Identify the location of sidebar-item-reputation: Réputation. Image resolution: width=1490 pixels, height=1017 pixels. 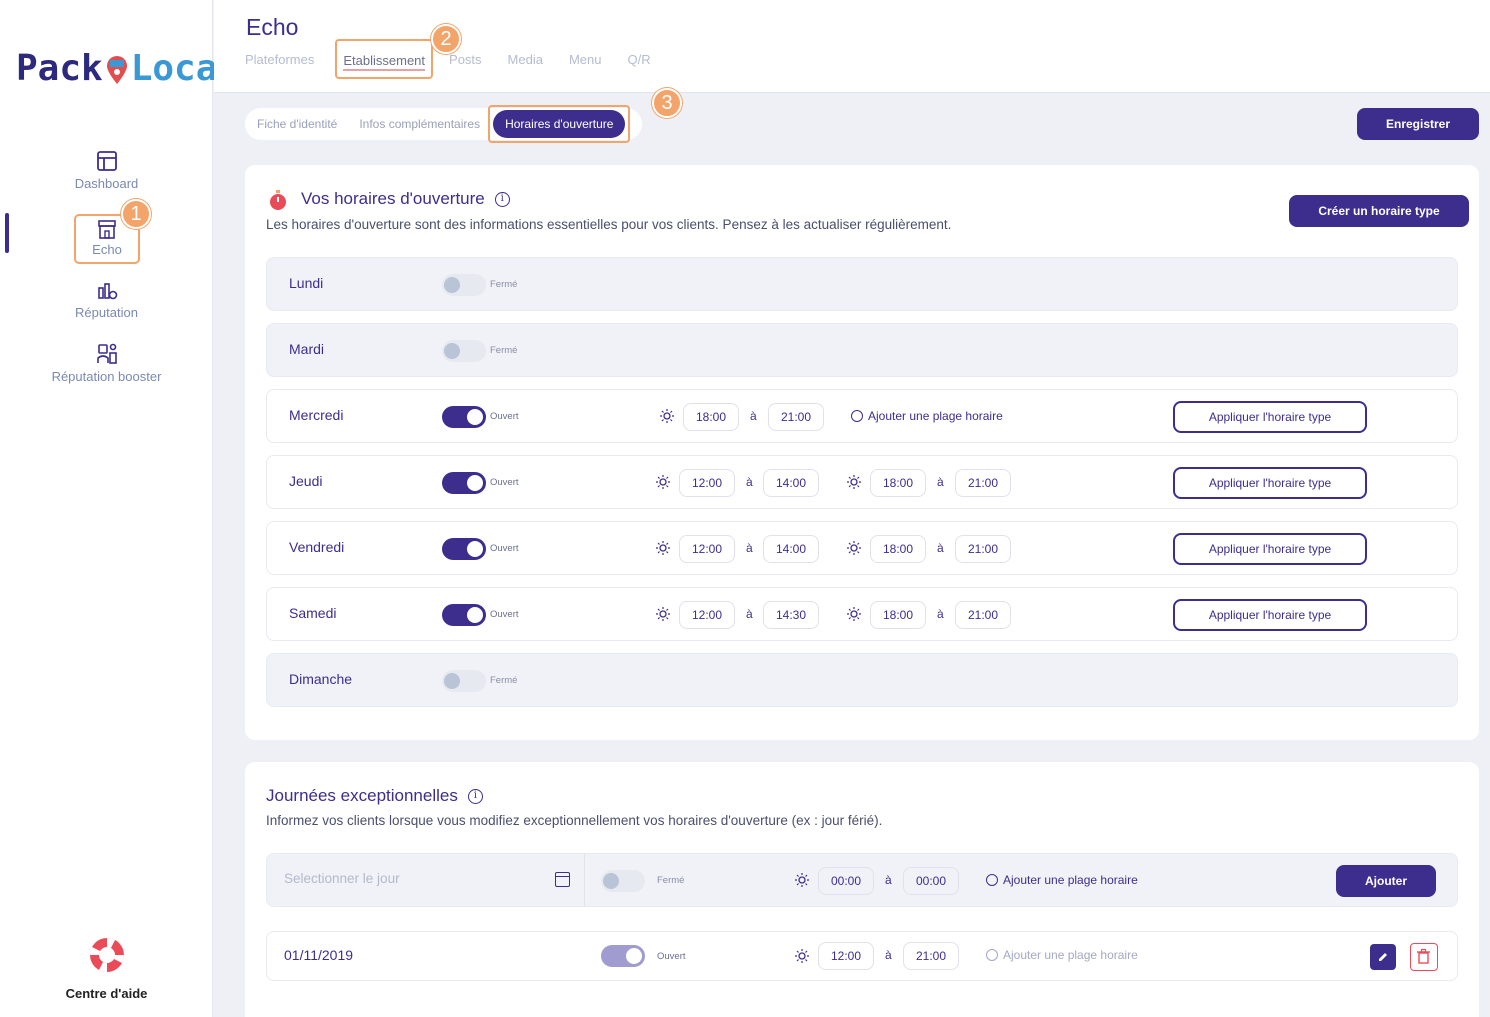
(106, 299).